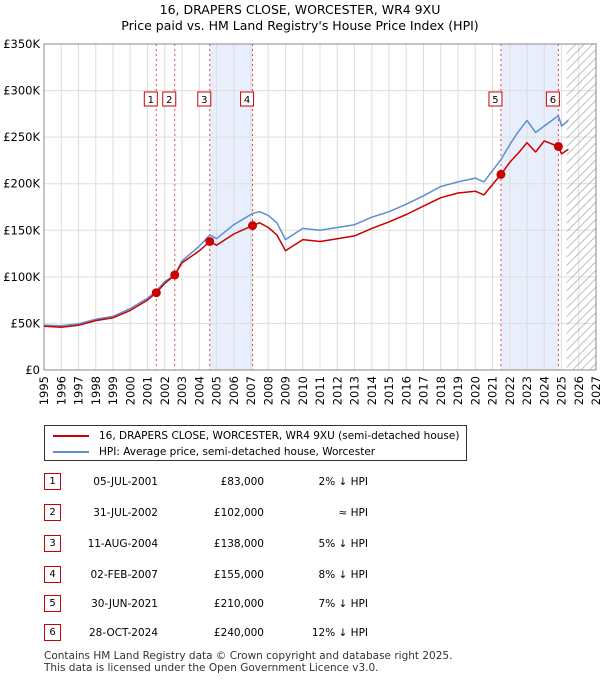 The image size is (600, 680). What do you see at coordinates (113, 390) in the screenshot?
I see `x-tick-label: 1999` at bounding box center [113, 390].